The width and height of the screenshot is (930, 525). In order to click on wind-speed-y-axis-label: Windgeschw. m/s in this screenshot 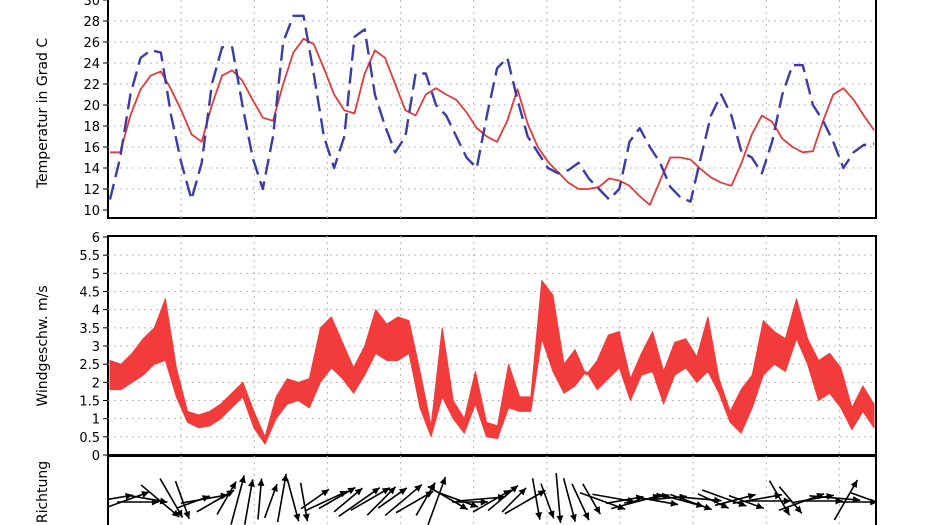, I will do `click(43, 345)`.